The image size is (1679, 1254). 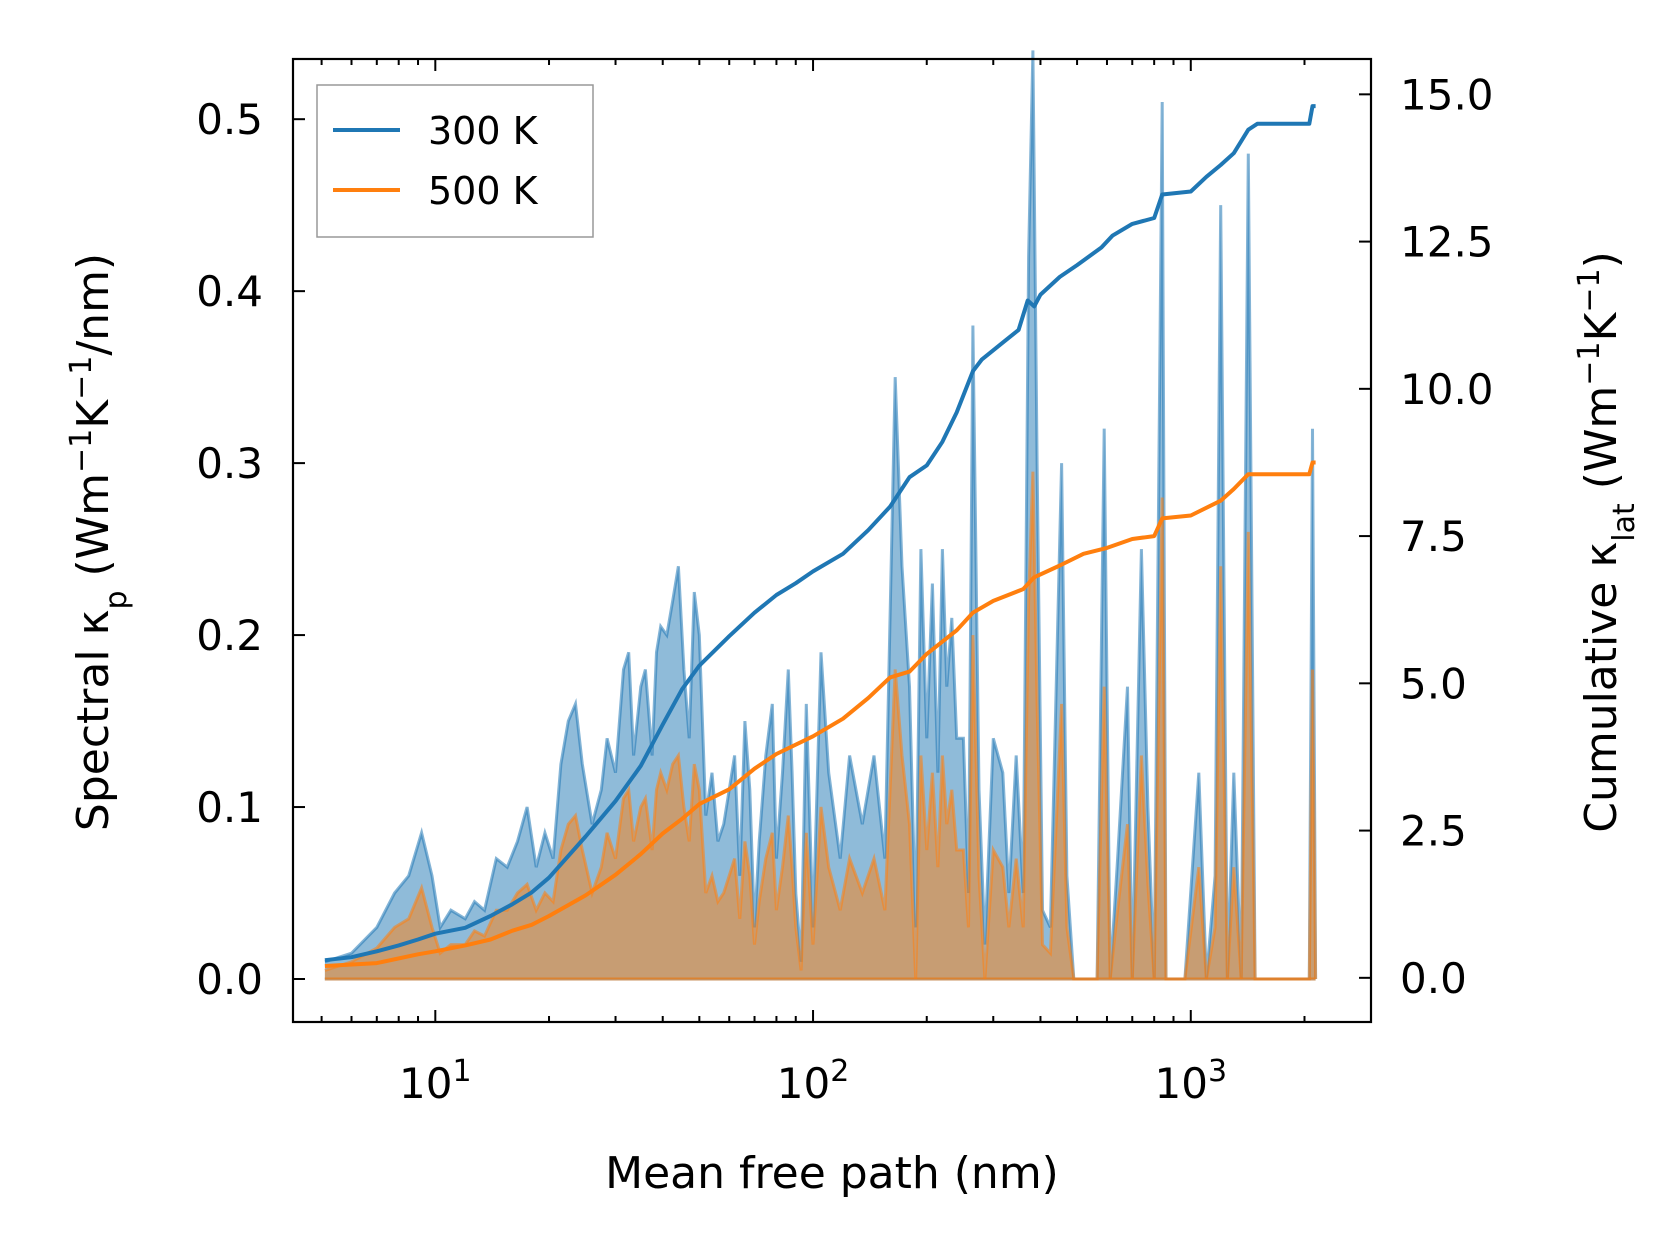 I want to click on legend-label-500k: 500 K, so click(x=483, y=191).